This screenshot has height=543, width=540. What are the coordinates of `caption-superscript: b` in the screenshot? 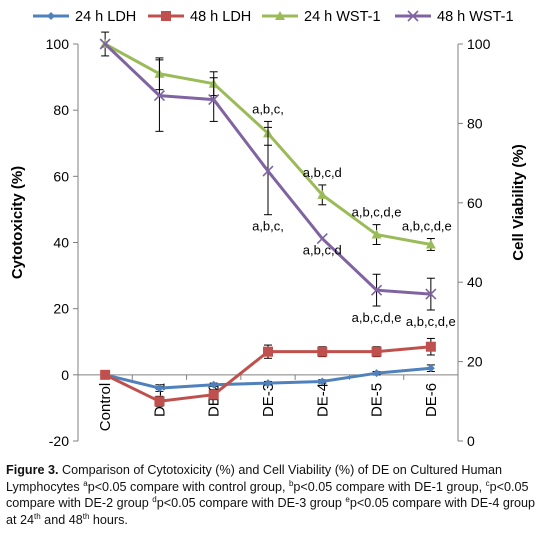 It's located at (291, 483).